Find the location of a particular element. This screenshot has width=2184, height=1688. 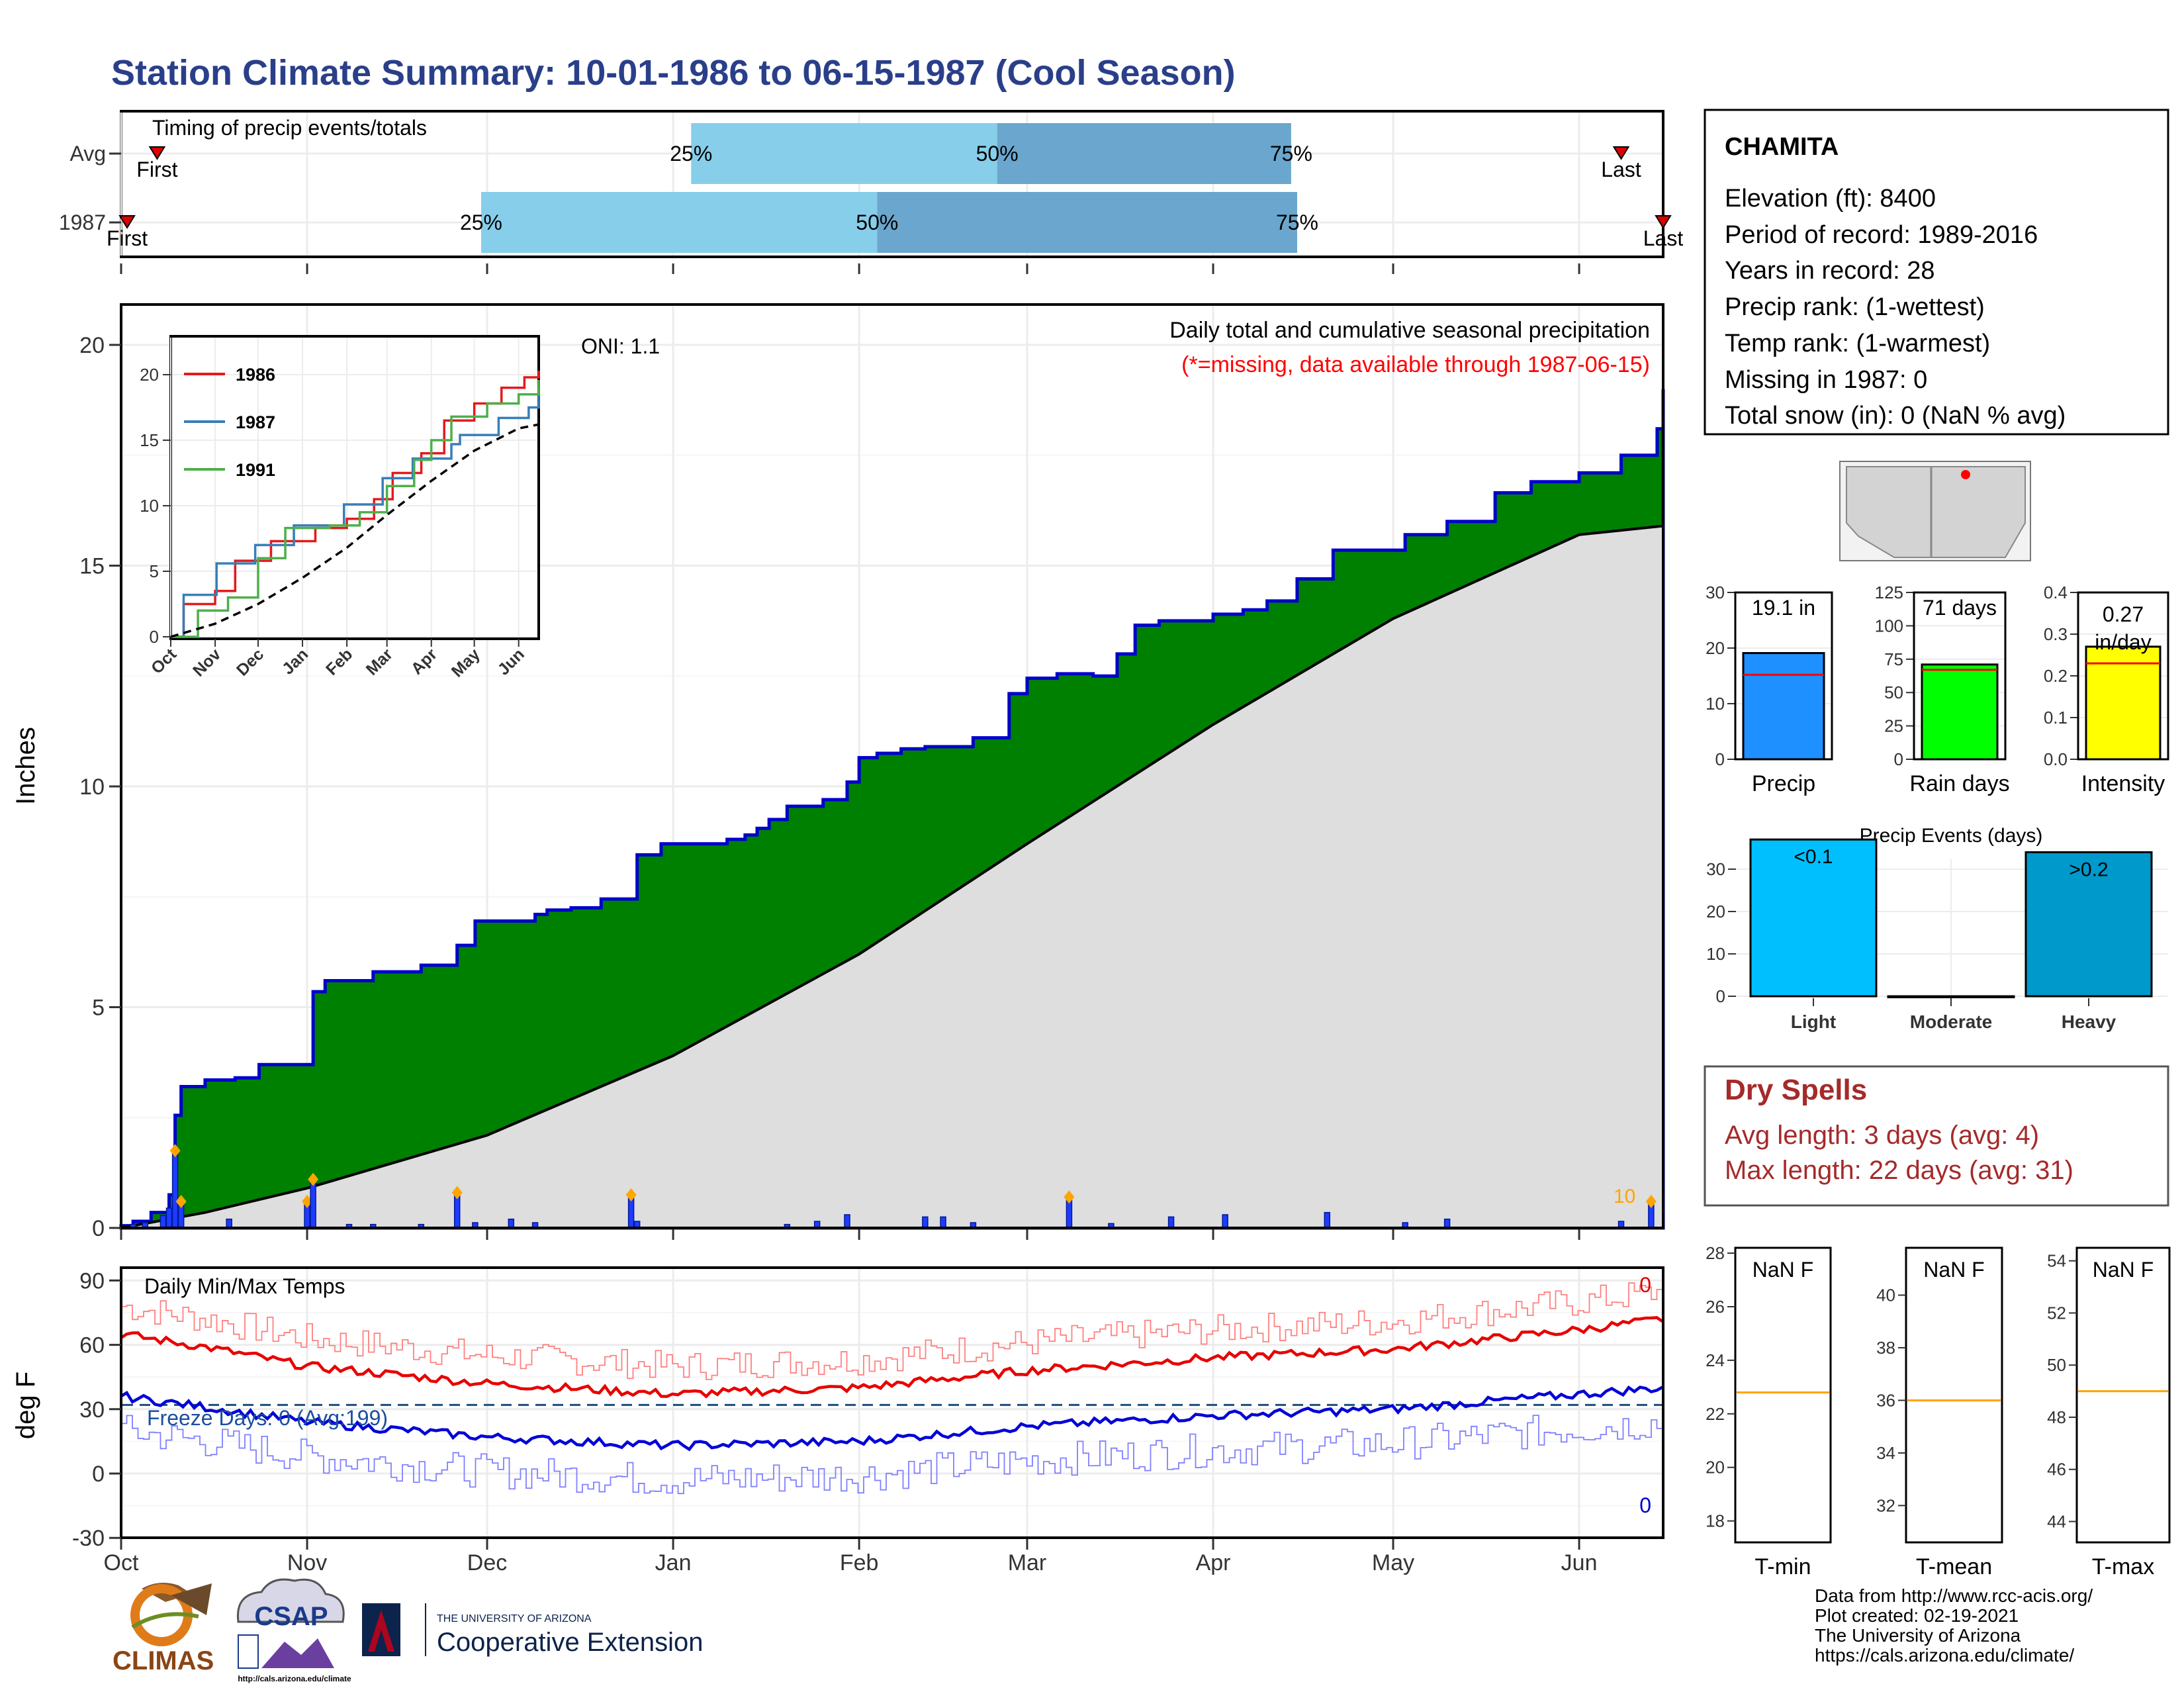

temp-box-t-min: 18 20 22 24 26 28 NaN F T-min is located at coordinates (1769, 1411).